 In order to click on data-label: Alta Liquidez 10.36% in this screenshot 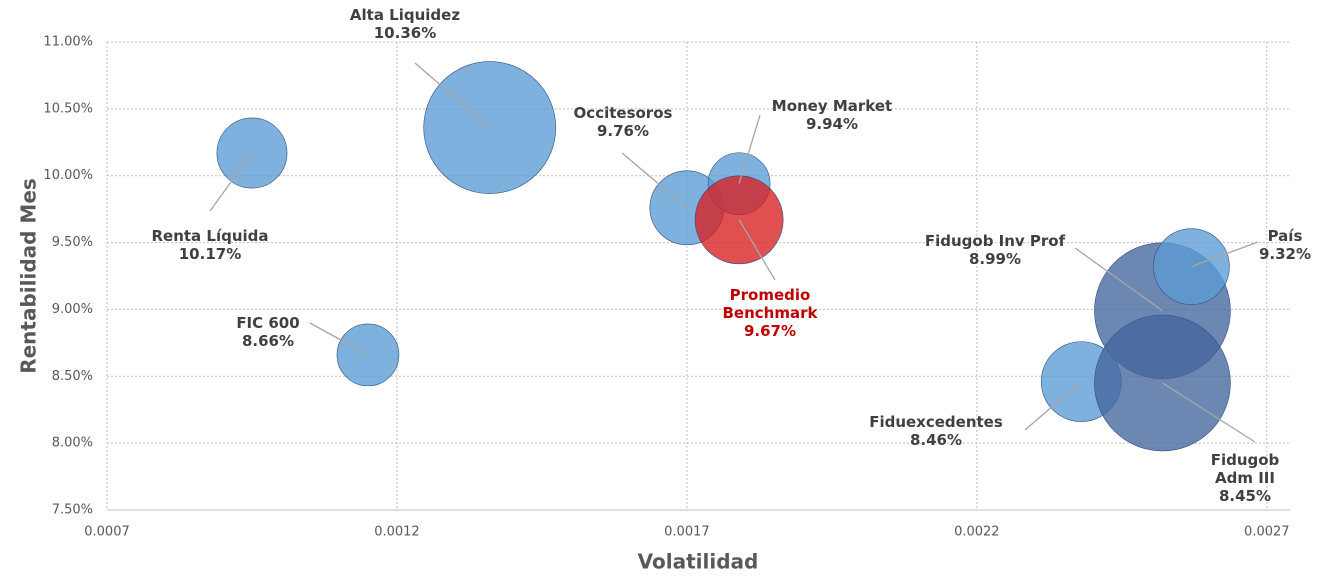, I will do `click(405, 24)`.